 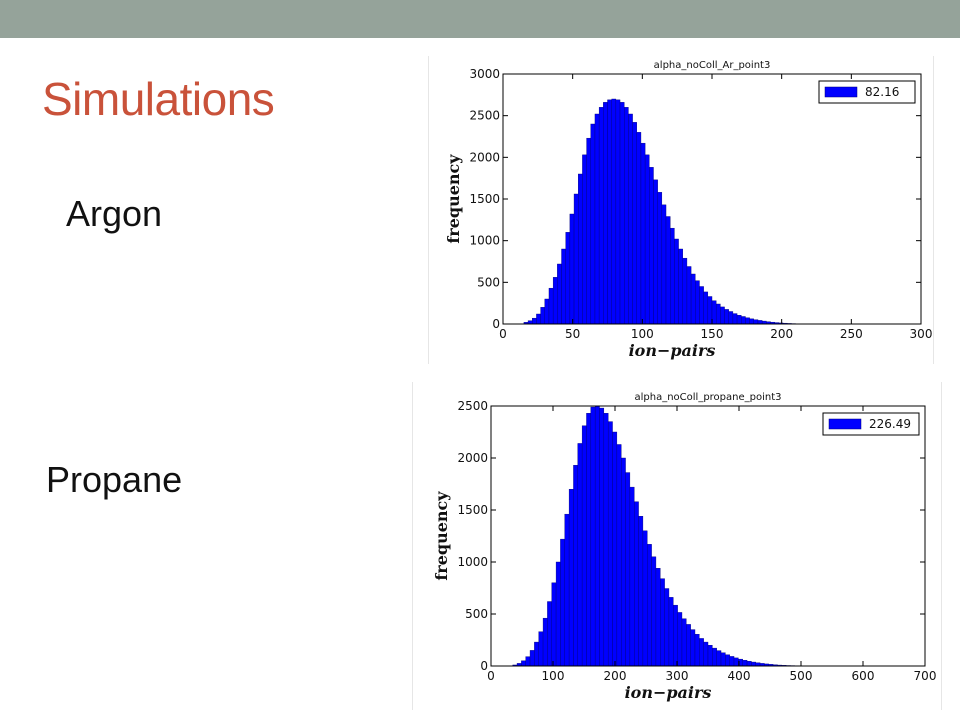 I want to click on propane-x-tick-label: 0, so click(x=491, y=676).